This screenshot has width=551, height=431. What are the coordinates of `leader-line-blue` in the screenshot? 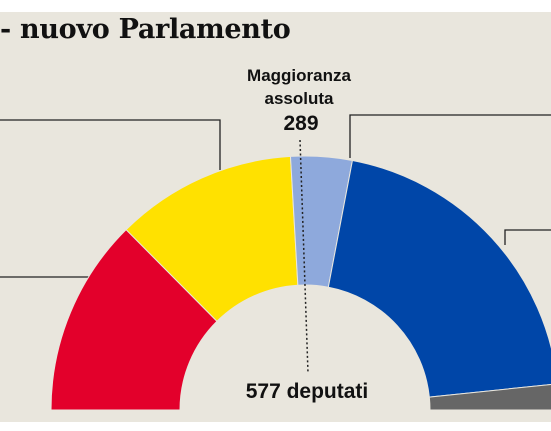 It's located at (527, 237).